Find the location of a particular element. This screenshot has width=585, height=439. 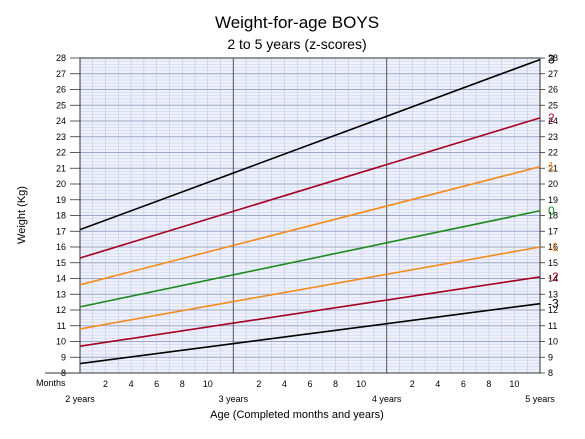

y-tick-label-left: 20 is located at coordinates (61, 184).